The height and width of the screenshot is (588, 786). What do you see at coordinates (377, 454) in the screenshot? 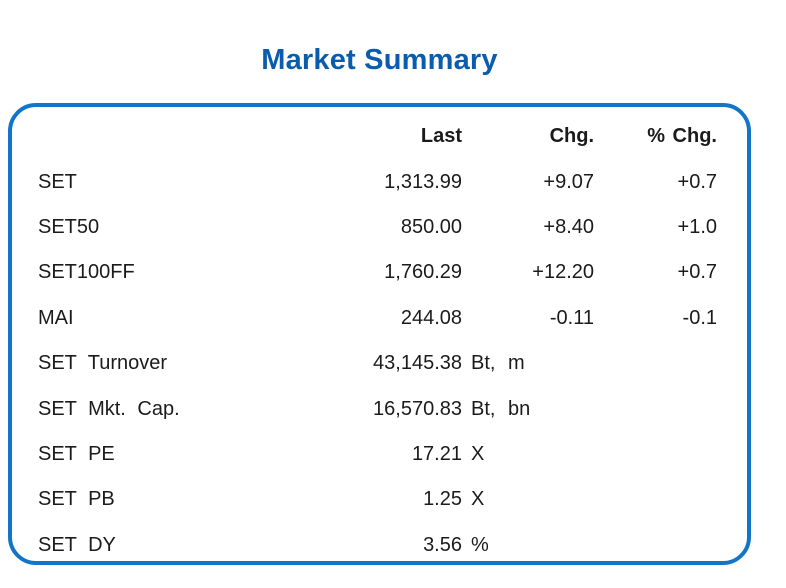
I see `table-row: SET PE 17.21 X` at bounding box center [377, 454].